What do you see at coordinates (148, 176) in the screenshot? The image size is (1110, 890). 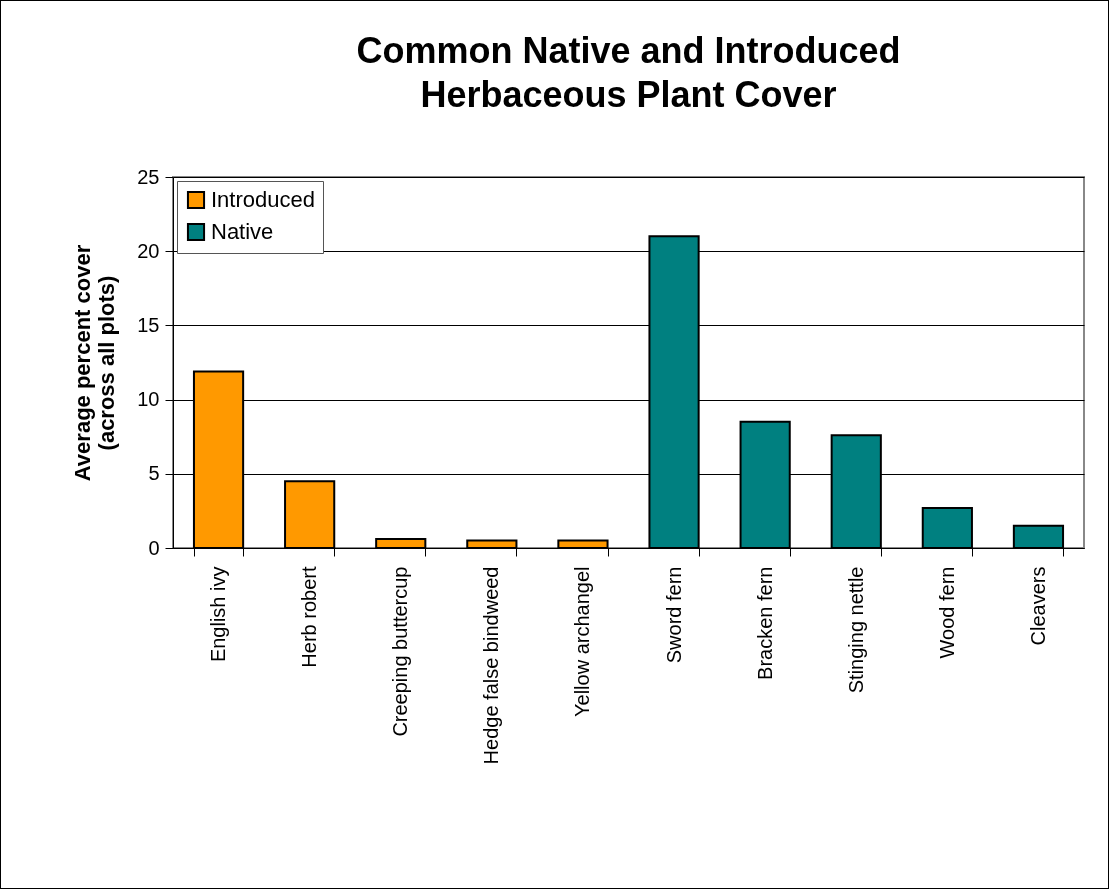 I see `y-tick-label: 25` at bounding box center [148, 176].